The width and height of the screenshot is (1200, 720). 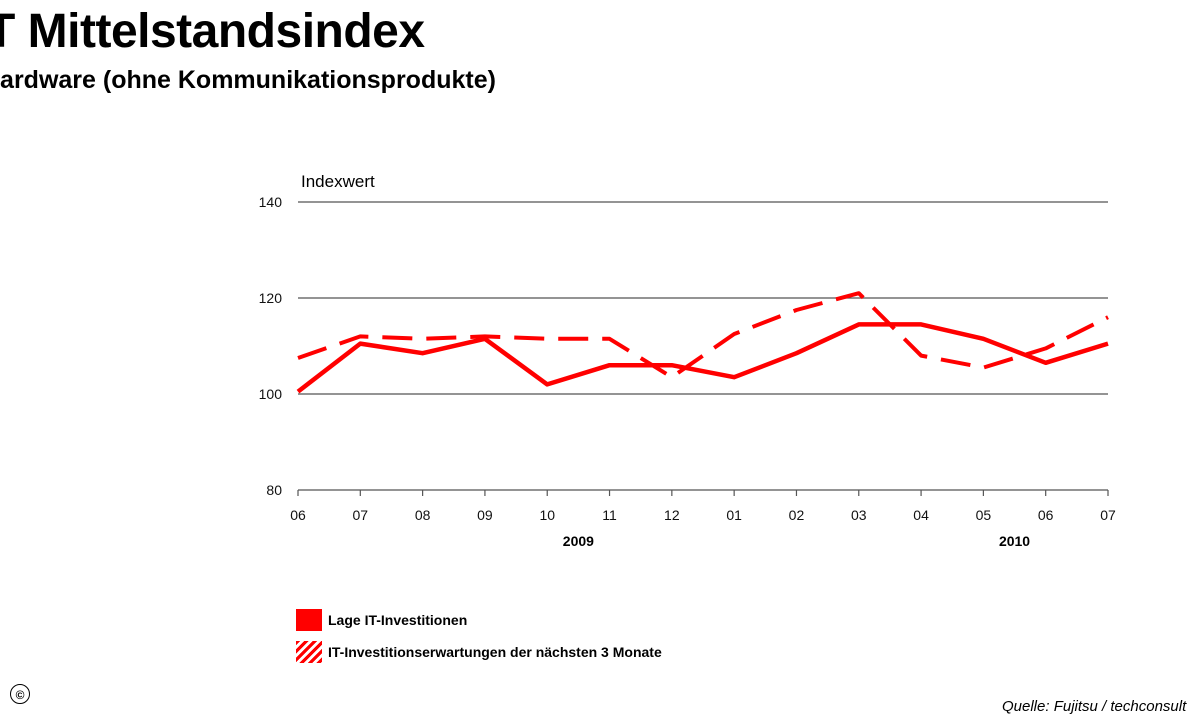 What do you see at coordinates (248, 80) in the screenshot?
I see `chart-subtitle: Hardware (ohne Kommunikationsprodukte)` at bounding box center [248, 80].